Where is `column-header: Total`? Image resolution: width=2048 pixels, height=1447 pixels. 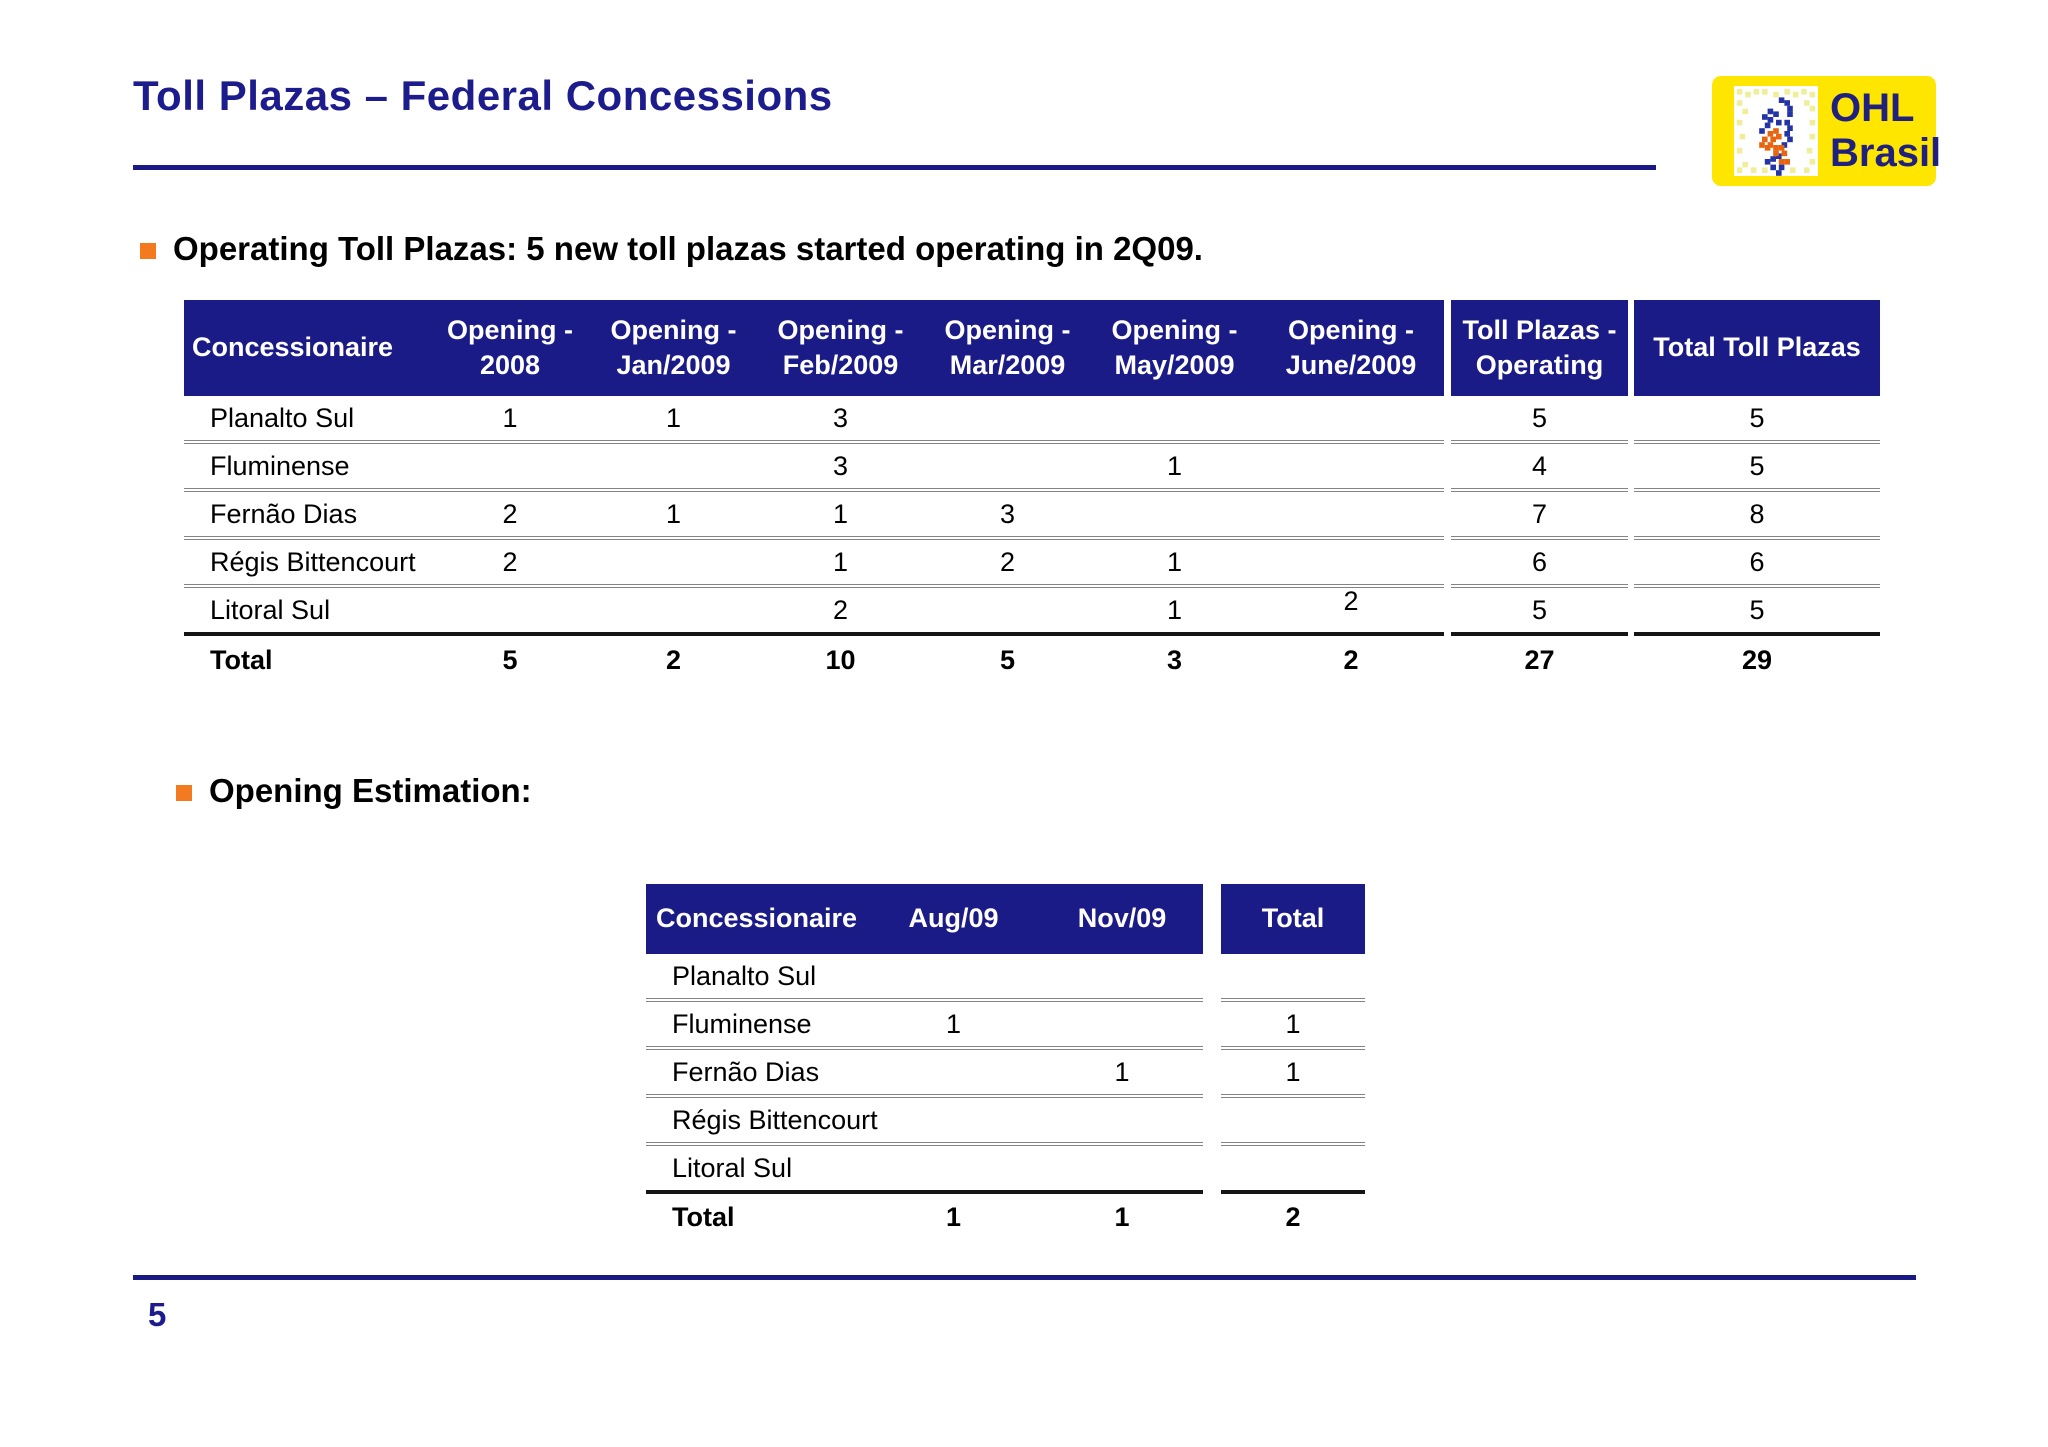 column-header: Total is located at coordinates (1293, 919).